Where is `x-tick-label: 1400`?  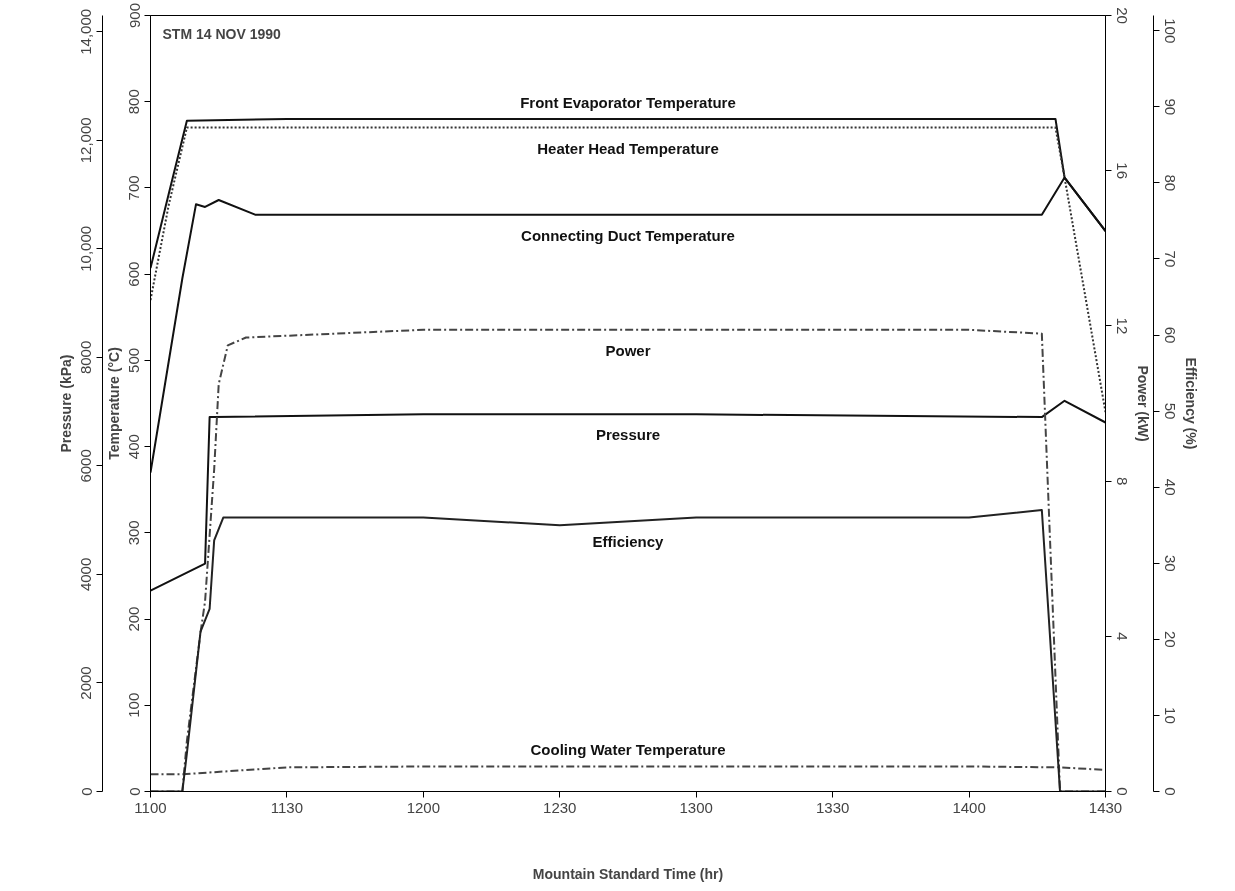 x-tick-label: 1400 is located at coordinates (969, 807).